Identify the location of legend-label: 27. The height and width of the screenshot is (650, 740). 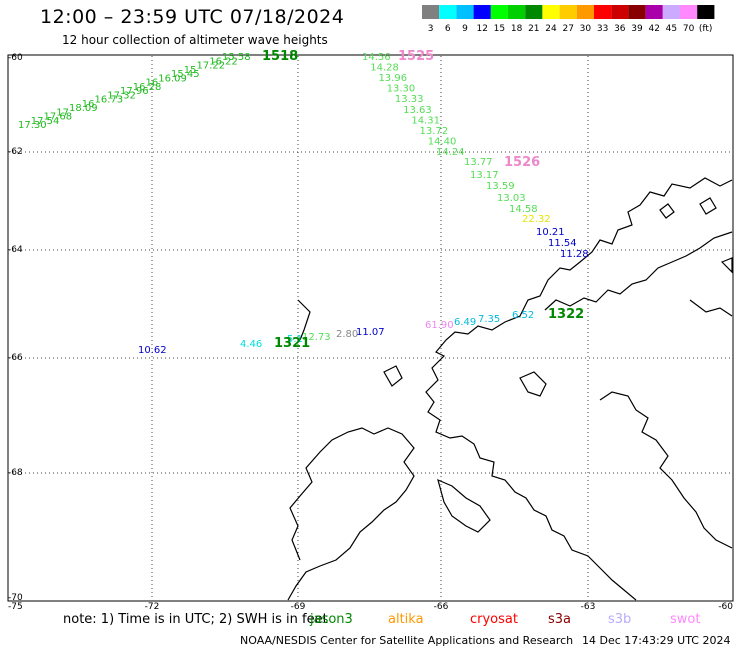
(567, 29).